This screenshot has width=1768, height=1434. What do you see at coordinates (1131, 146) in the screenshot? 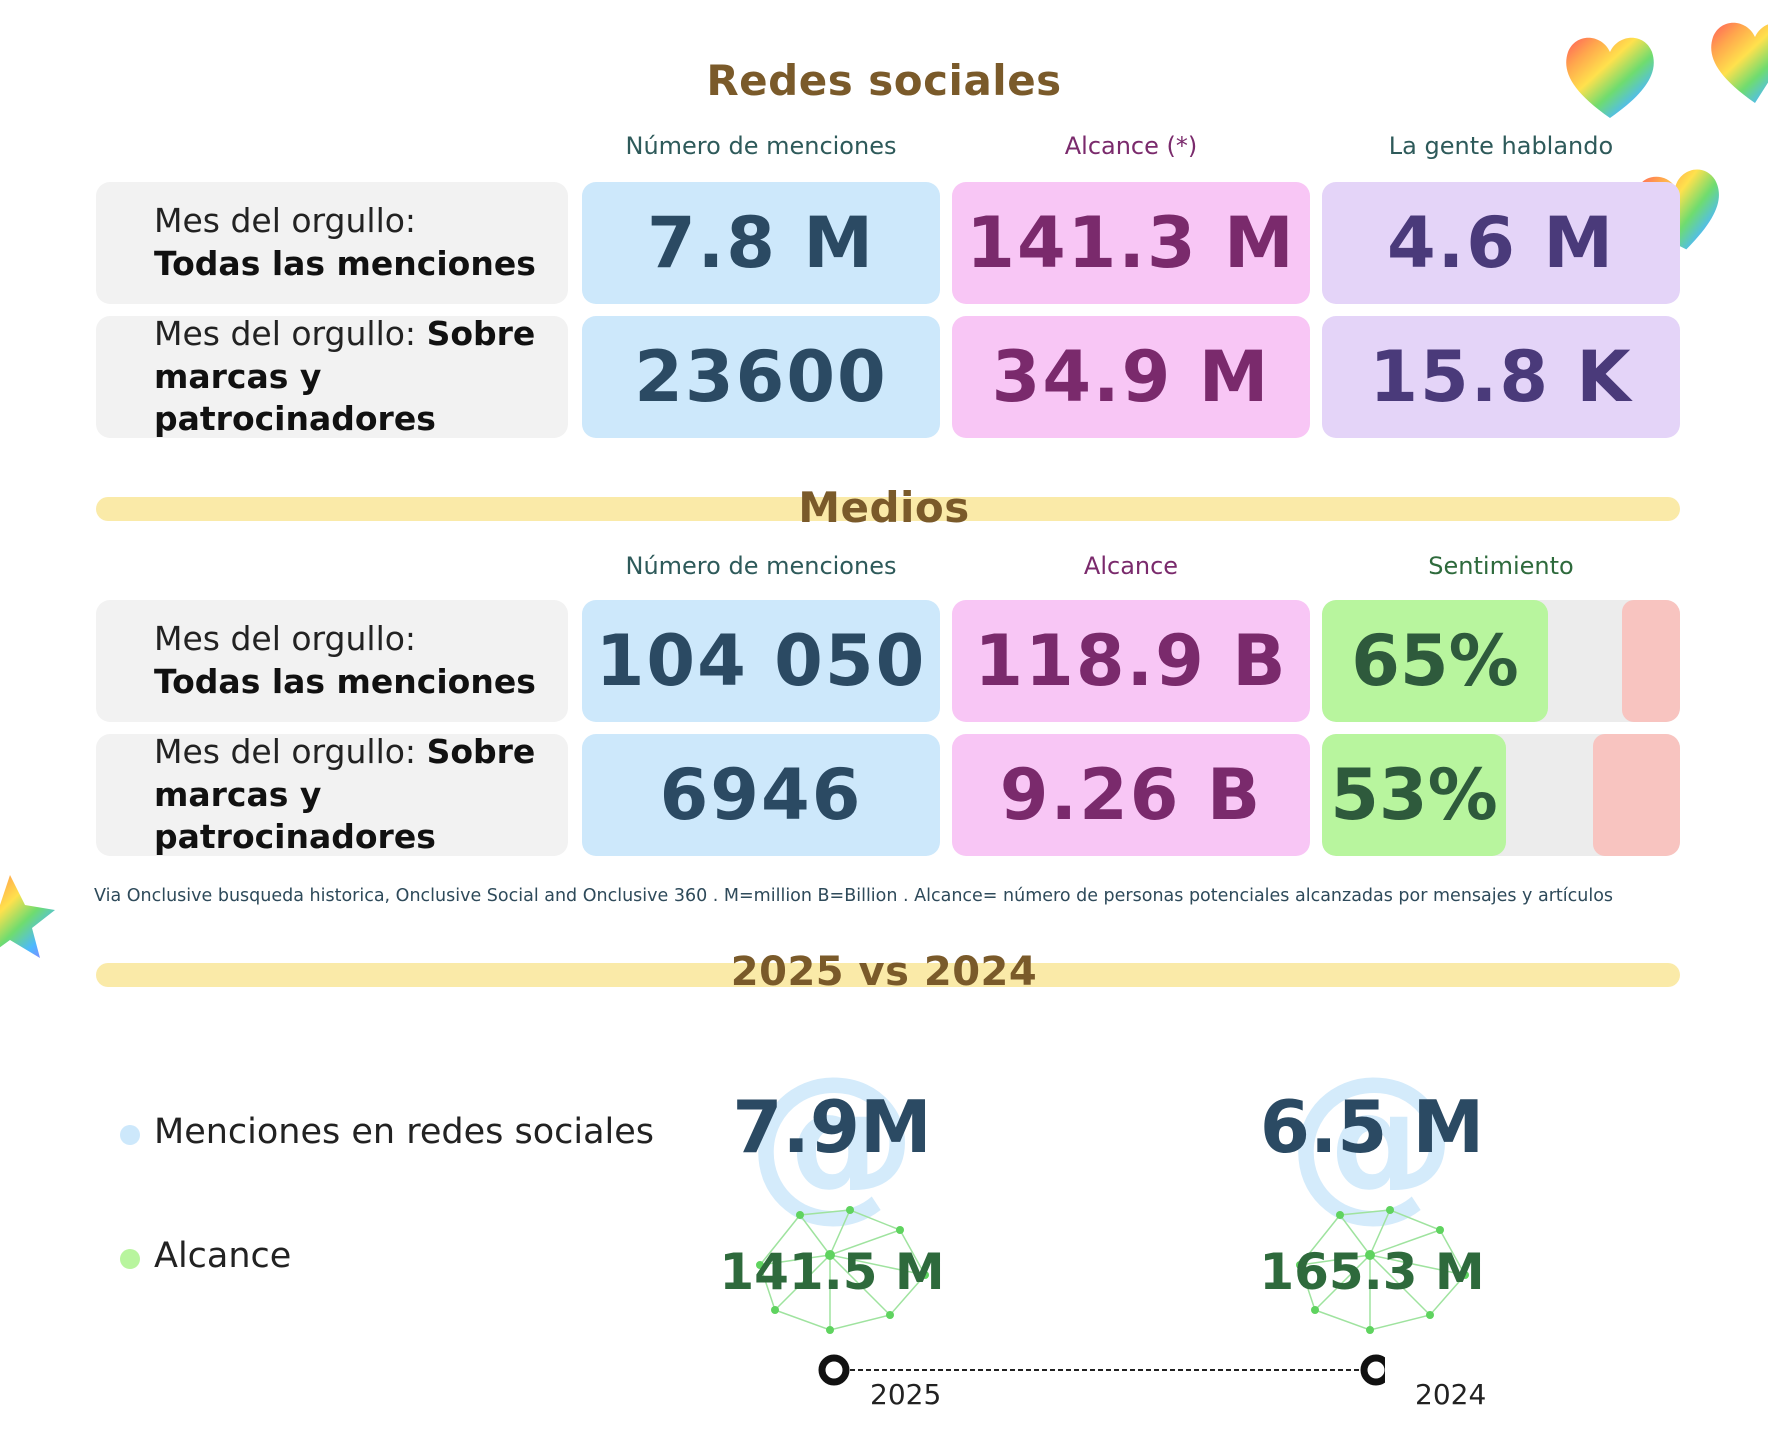
I see `social-header-reach: Alcance (*)` at bounding box center [1131, 146].